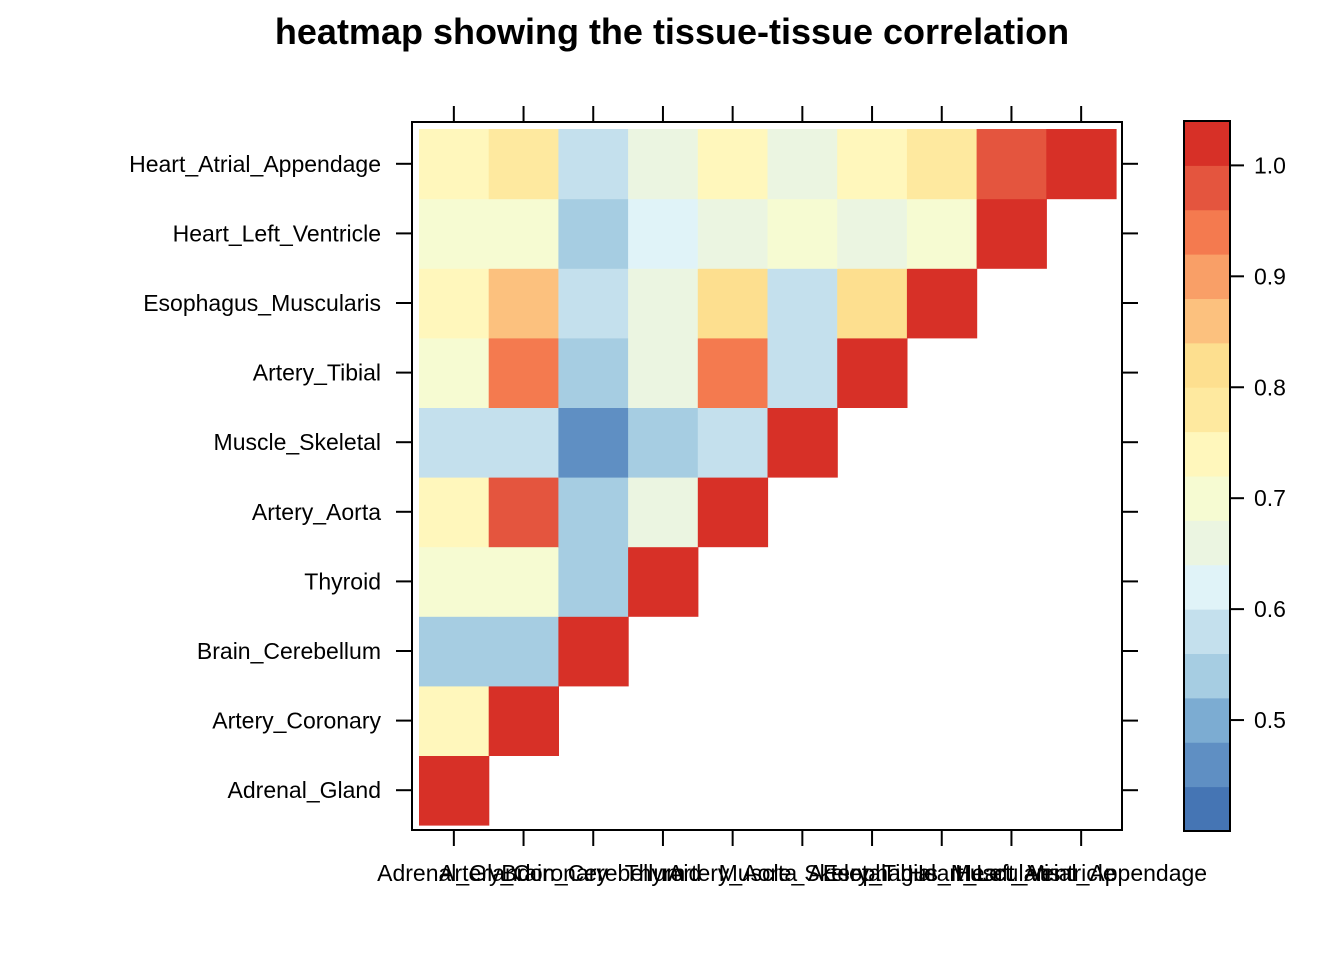 The height and width of the screenshot is (960, 1344). What do you see at coordinates (1270, 609) in the screenshot?
I see `colorbar-tick-label: 0.6` at bounding box center [1270, 609].